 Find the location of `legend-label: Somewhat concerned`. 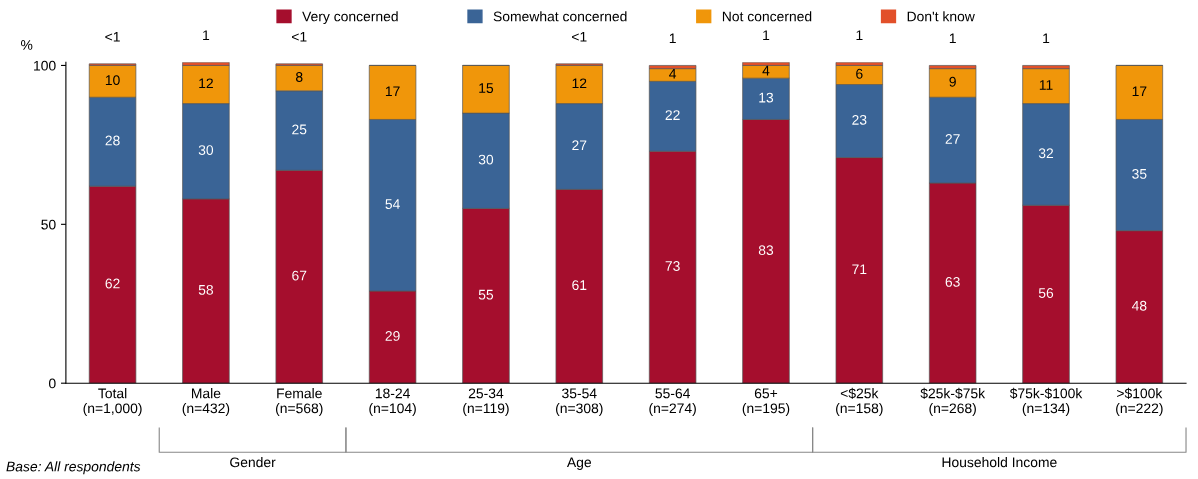

legend-label: Somewhat concerned is located at coordinates (560, 16).